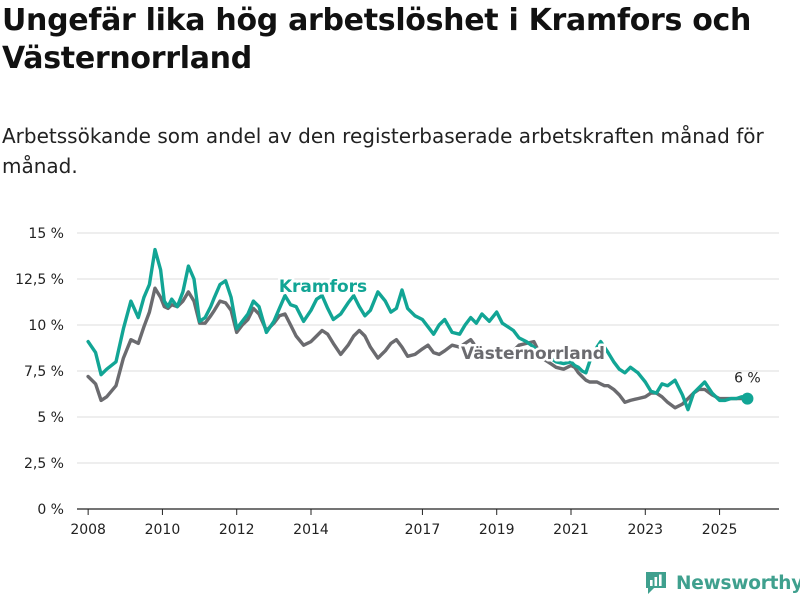 This screenshot has height=600, width=800. What do you see at coordinates (39, 280) in the screenshot?
I see `y-tick-label: 12,5 %` at bounding box center [39, 280].